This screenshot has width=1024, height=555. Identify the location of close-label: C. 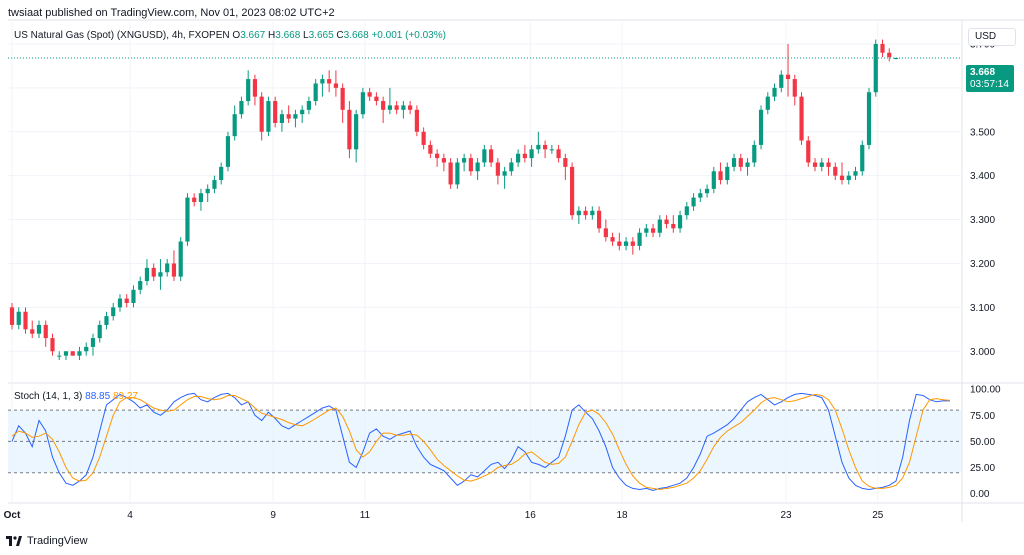
(340, 35).